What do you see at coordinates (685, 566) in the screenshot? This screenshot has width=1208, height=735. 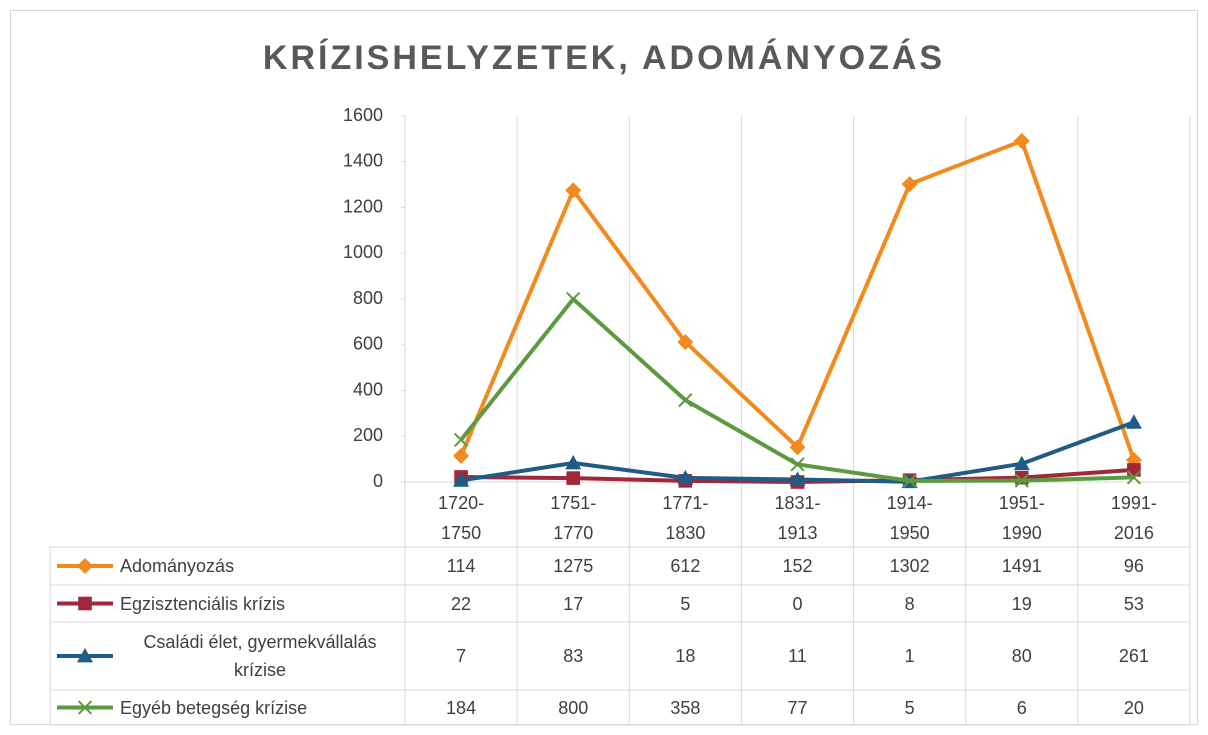 I see `table-value: 612` at bounding box center [685, 566].